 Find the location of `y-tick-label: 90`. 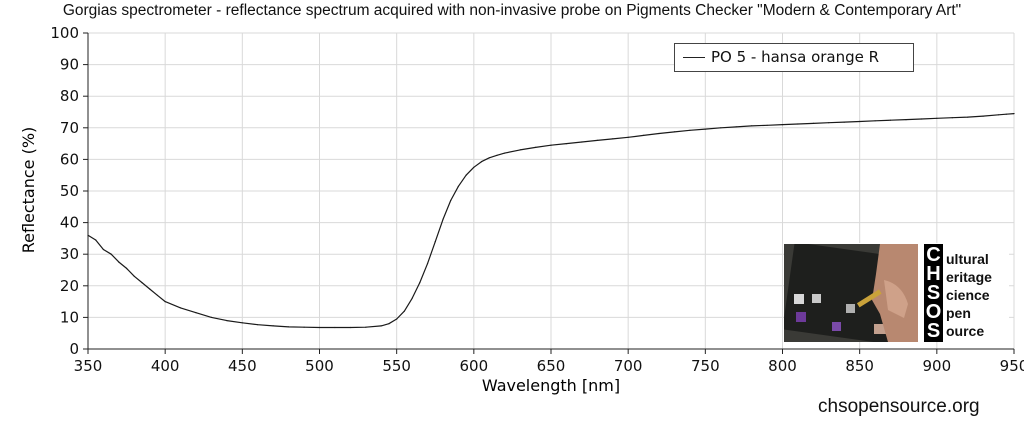

y-tick-label: 90 is located at coordinates (69, 65).